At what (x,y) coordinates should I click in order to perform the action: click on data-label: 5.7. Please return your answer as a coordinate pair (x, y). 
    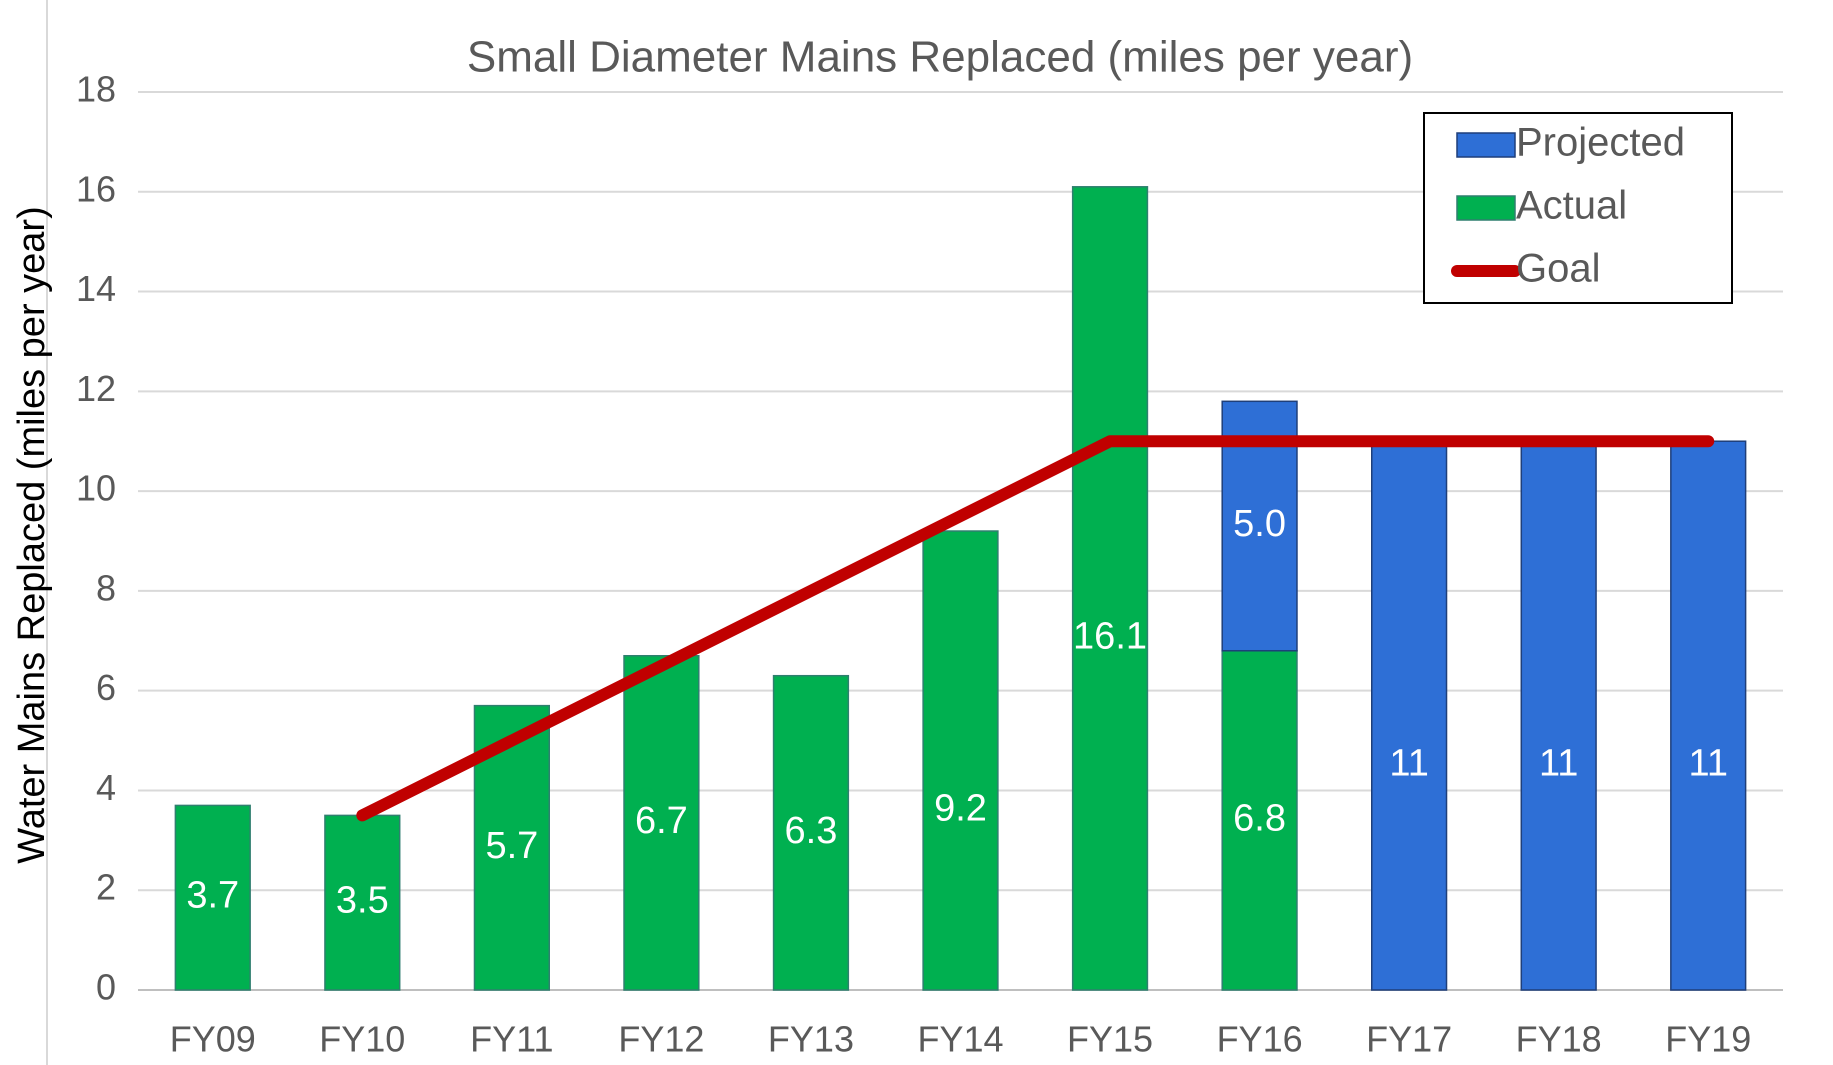
    Looking at the image, I should click on (511, 846).